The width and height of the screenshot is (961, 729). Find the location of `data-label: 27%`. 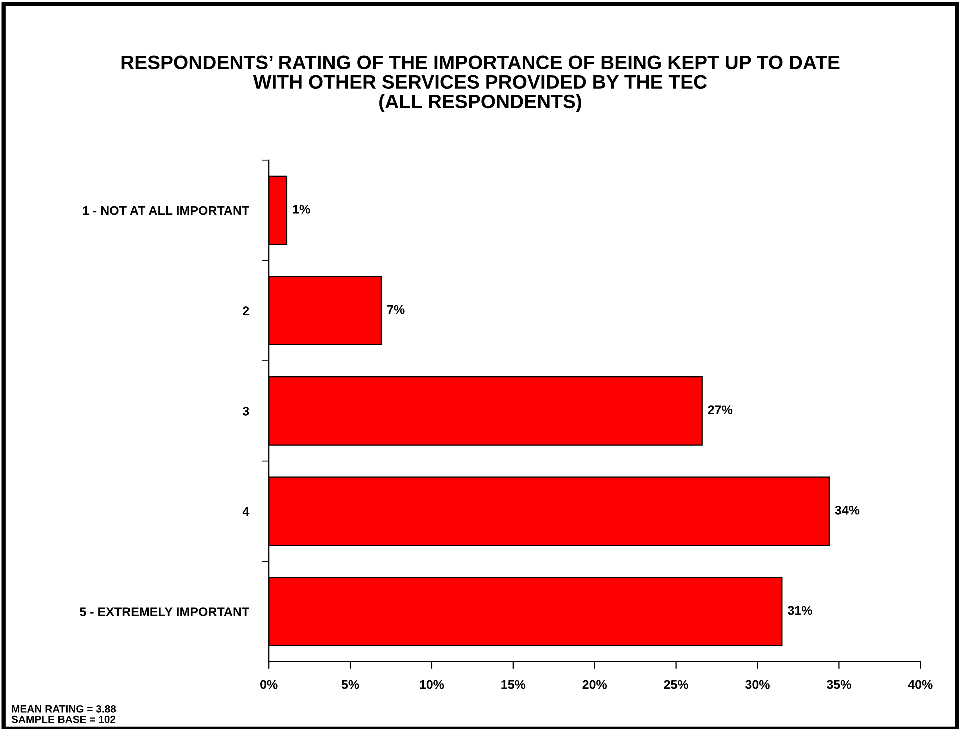

data-label: 27% is located at coordinates (720, 410).